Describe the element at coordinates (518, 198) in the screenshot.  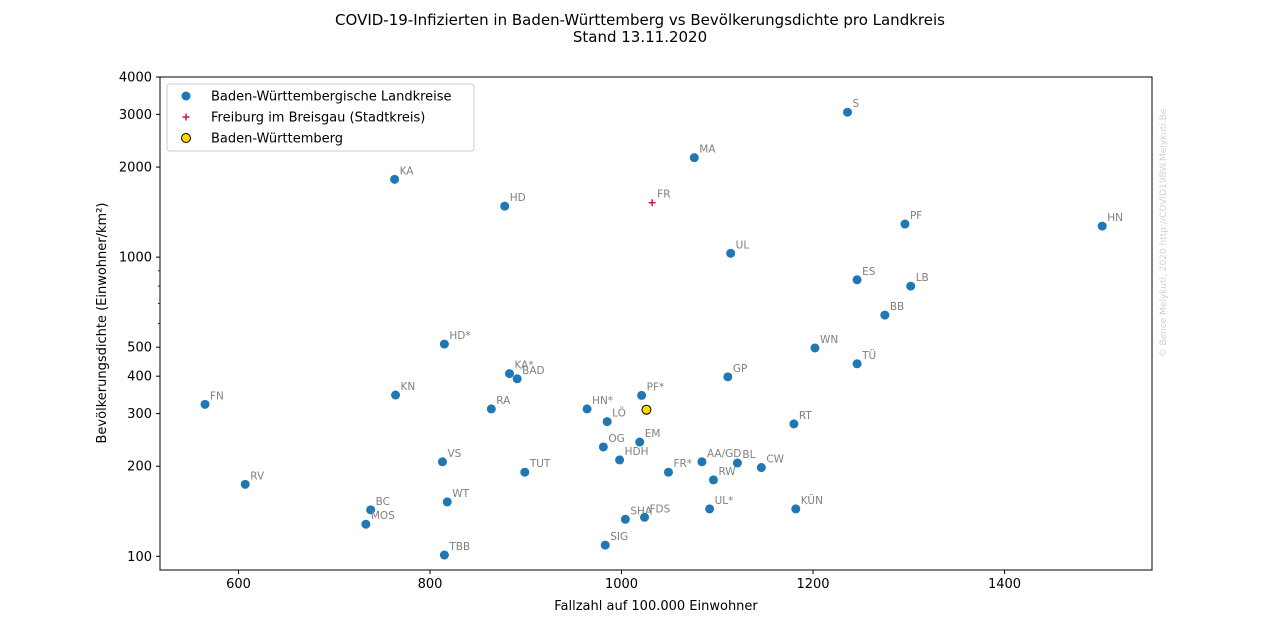
I see `point-label: HD` at that location.